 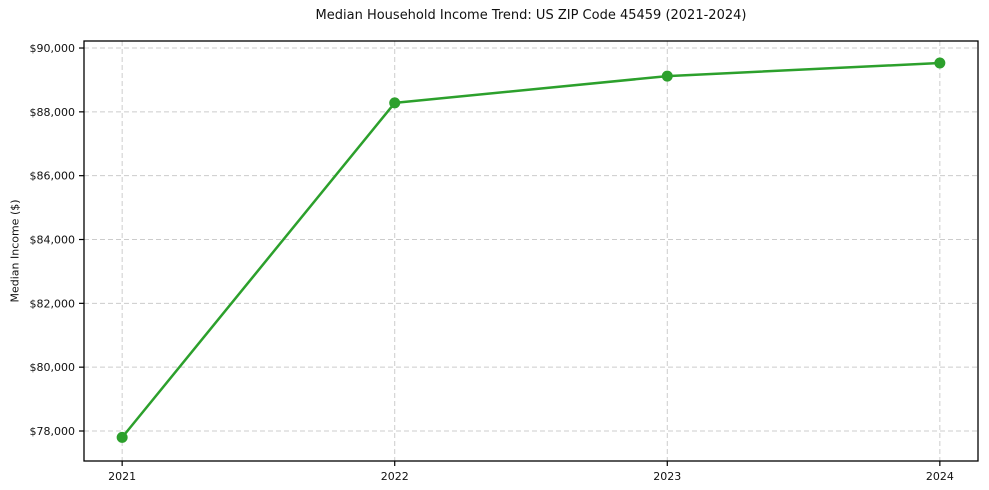 What do you see at coordinates (53, 303) in the screenshot?
I see `y-tick-label: $82,000` at bounding box center [53, 303].